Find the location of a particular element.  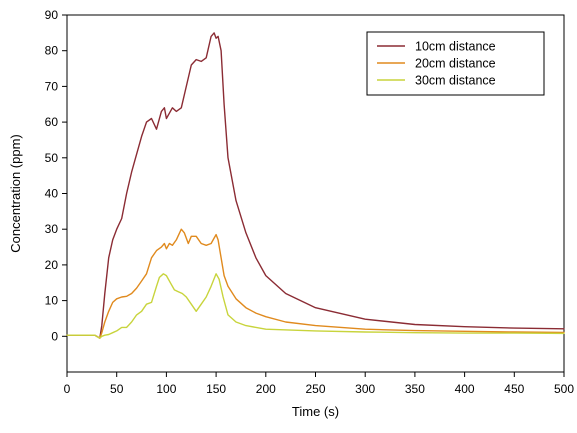

y-tick-label: 20 is located at coordinates (52, 265).